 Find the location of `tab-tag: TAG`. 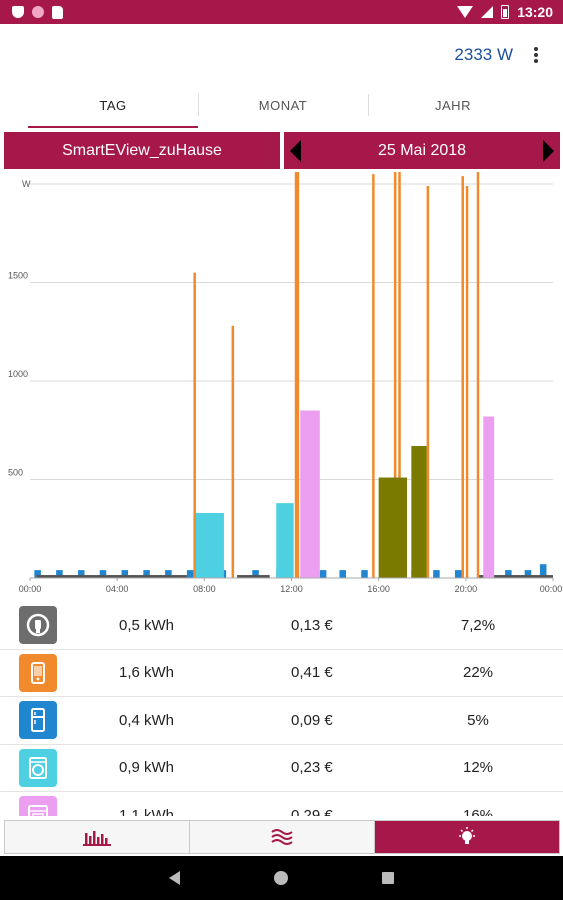

tab-tag: TAG is located at coordinates (113, 109).